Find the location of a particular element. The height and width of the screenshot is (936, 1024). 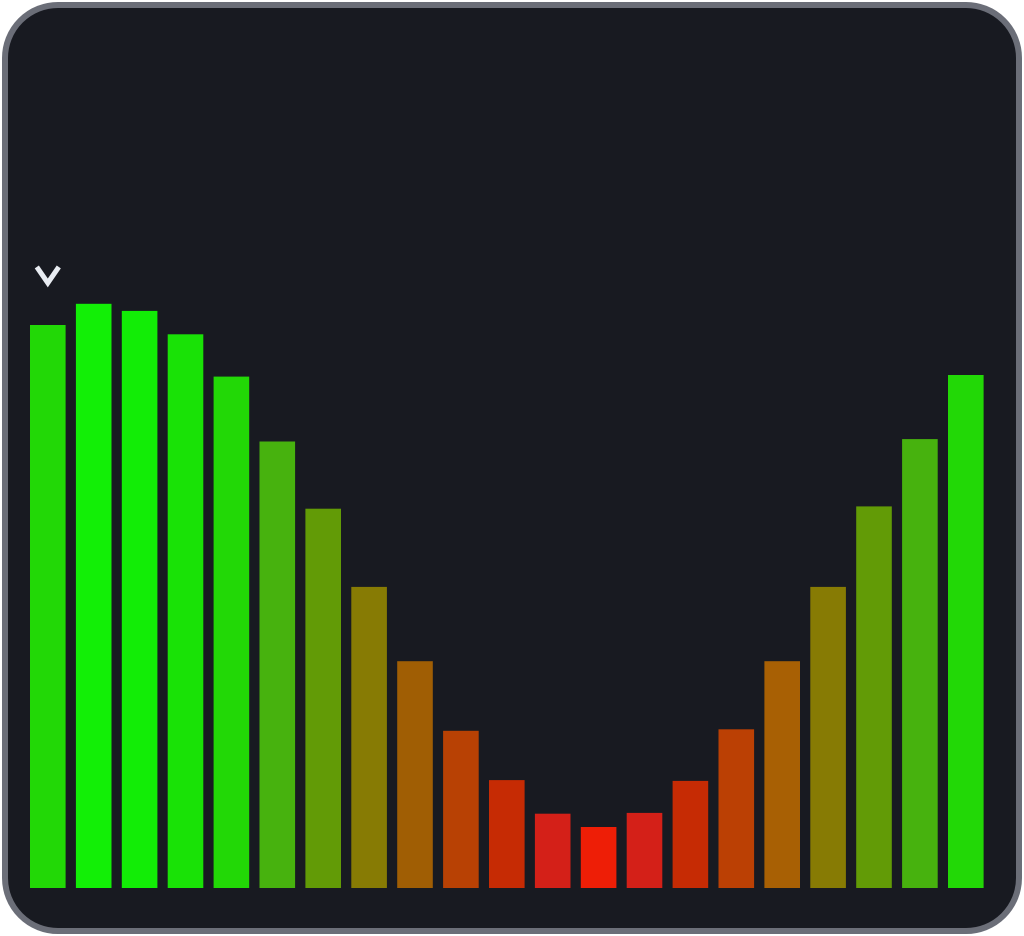

peak-marker is located at coordinates (47, 276).